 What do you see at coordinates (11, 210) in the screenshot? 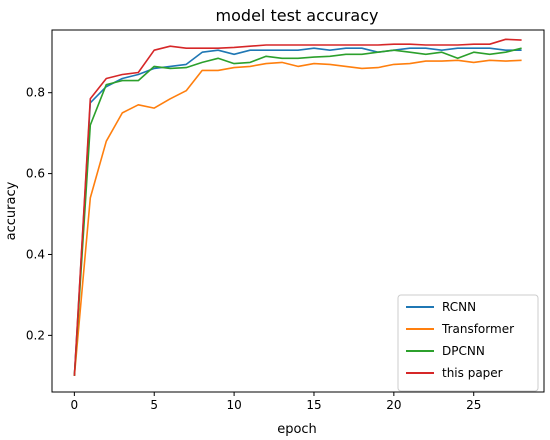
I see `y-axis-label: accuracy` at bounding box center [11, 210].